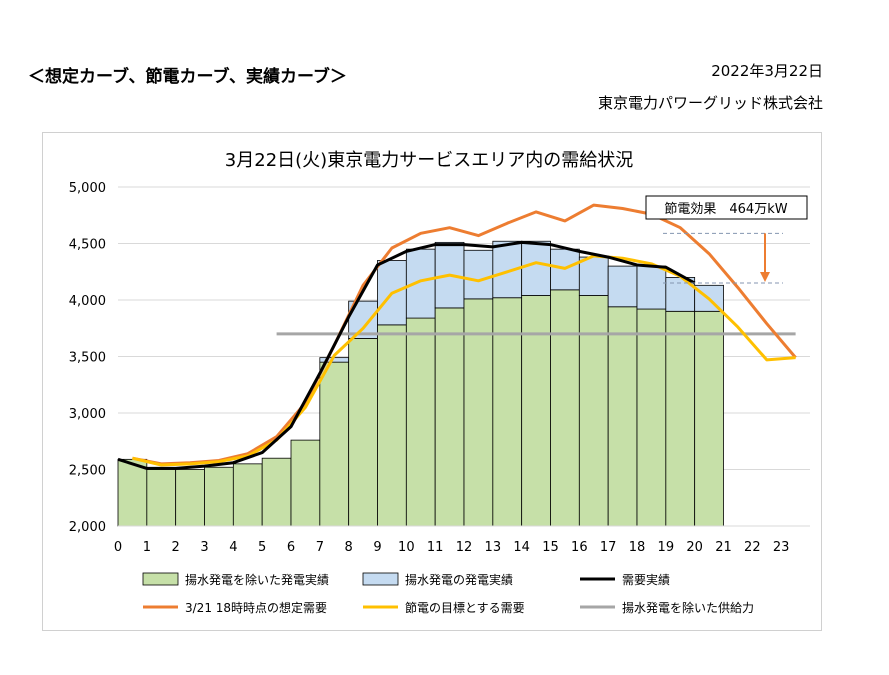 This screenshot has height=675, width=889. What do you see at coordinates (752, 547) in the screenshot?
I see `x-tick-label: 22` at bounding box center [752, 547].